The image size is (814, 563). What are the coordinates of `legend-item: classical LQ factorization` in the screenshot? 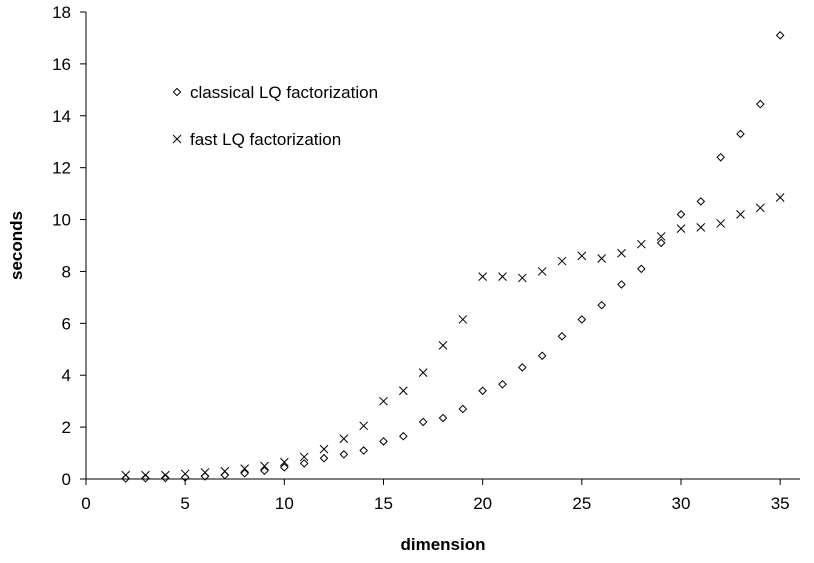 It's located at (275, 92).